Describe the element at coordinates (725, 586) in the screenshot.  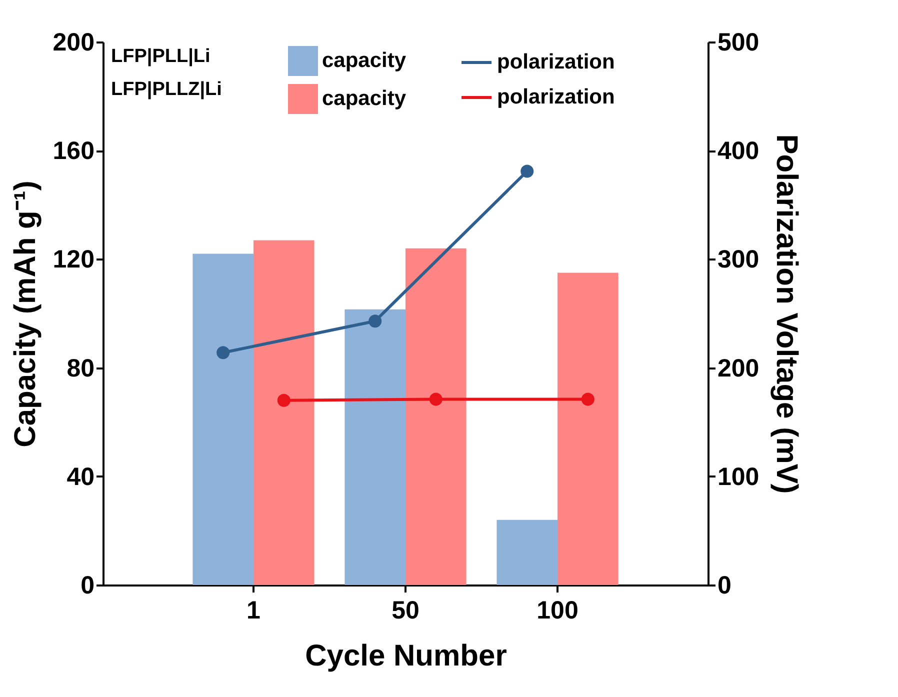
I see `y2-tick-label: 0` at that location.